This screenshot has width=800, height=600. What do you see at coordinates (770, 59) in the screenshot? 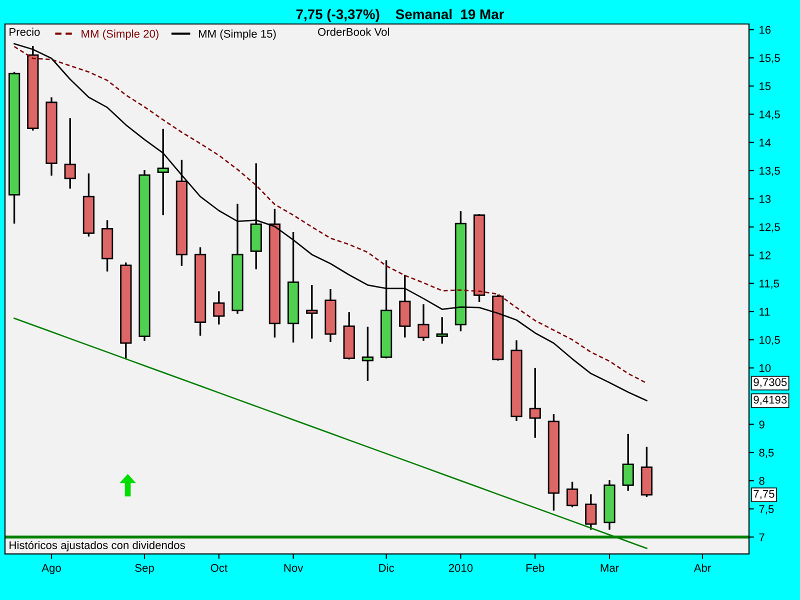
I see `y-tick-label: 15,5` at bounding box center [770, 59].